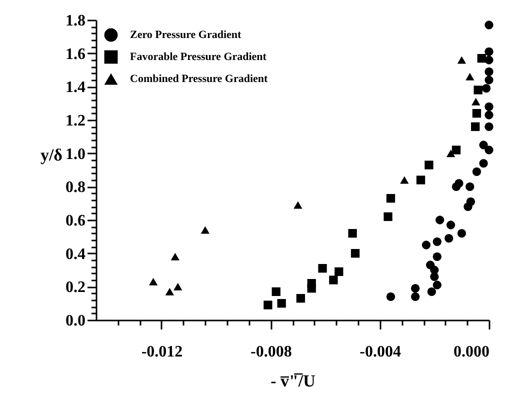  What do you see at coordinates (76, 54) in the screenshot?
I see `y-tick-label: 1.6` at bounding box center [76, 54].